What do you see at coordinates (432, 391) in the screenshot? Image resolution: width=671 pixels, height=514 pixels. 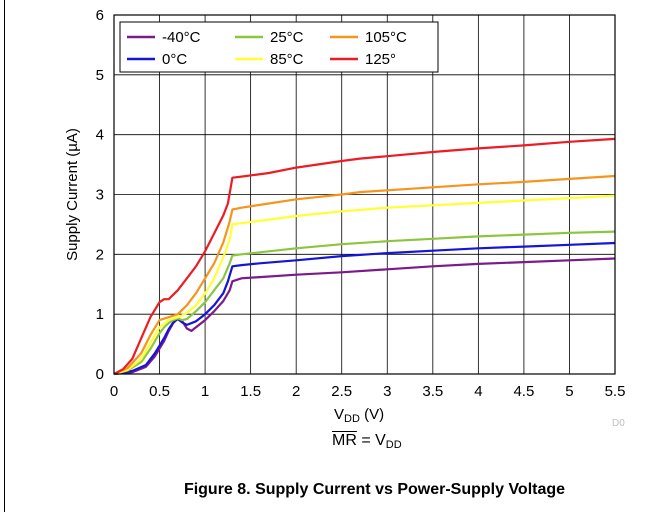 I see `x-tick-label: 3.5` at bounding box center [432, 391].